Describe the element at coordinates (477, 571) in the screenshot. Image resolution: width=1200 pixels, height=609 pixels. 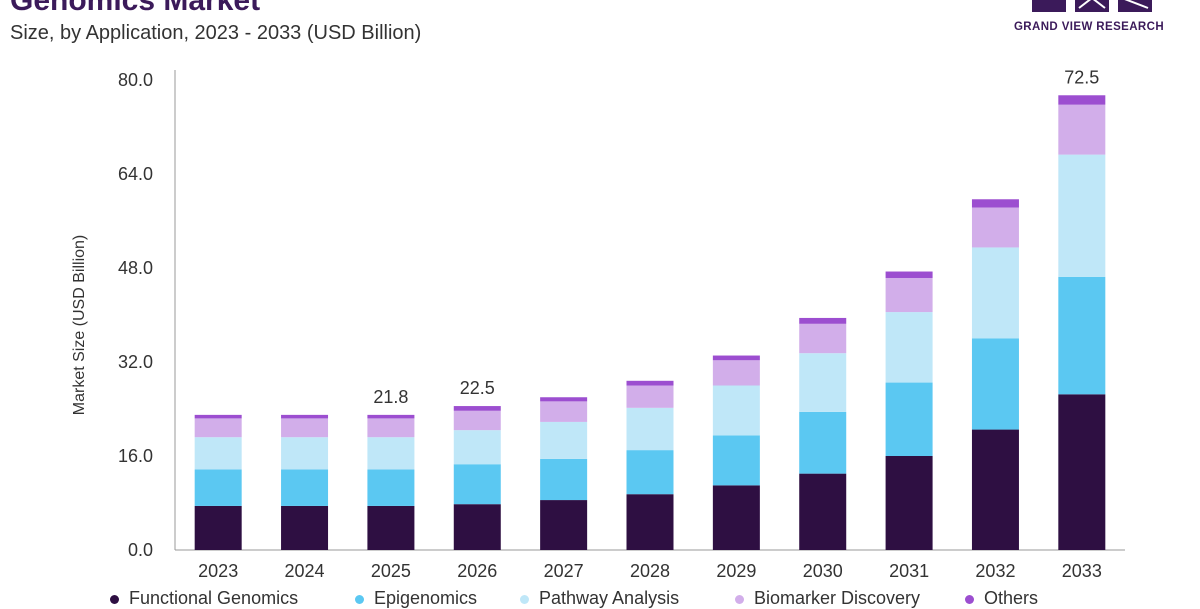
I see `x-tick-label: 2026` at that location.